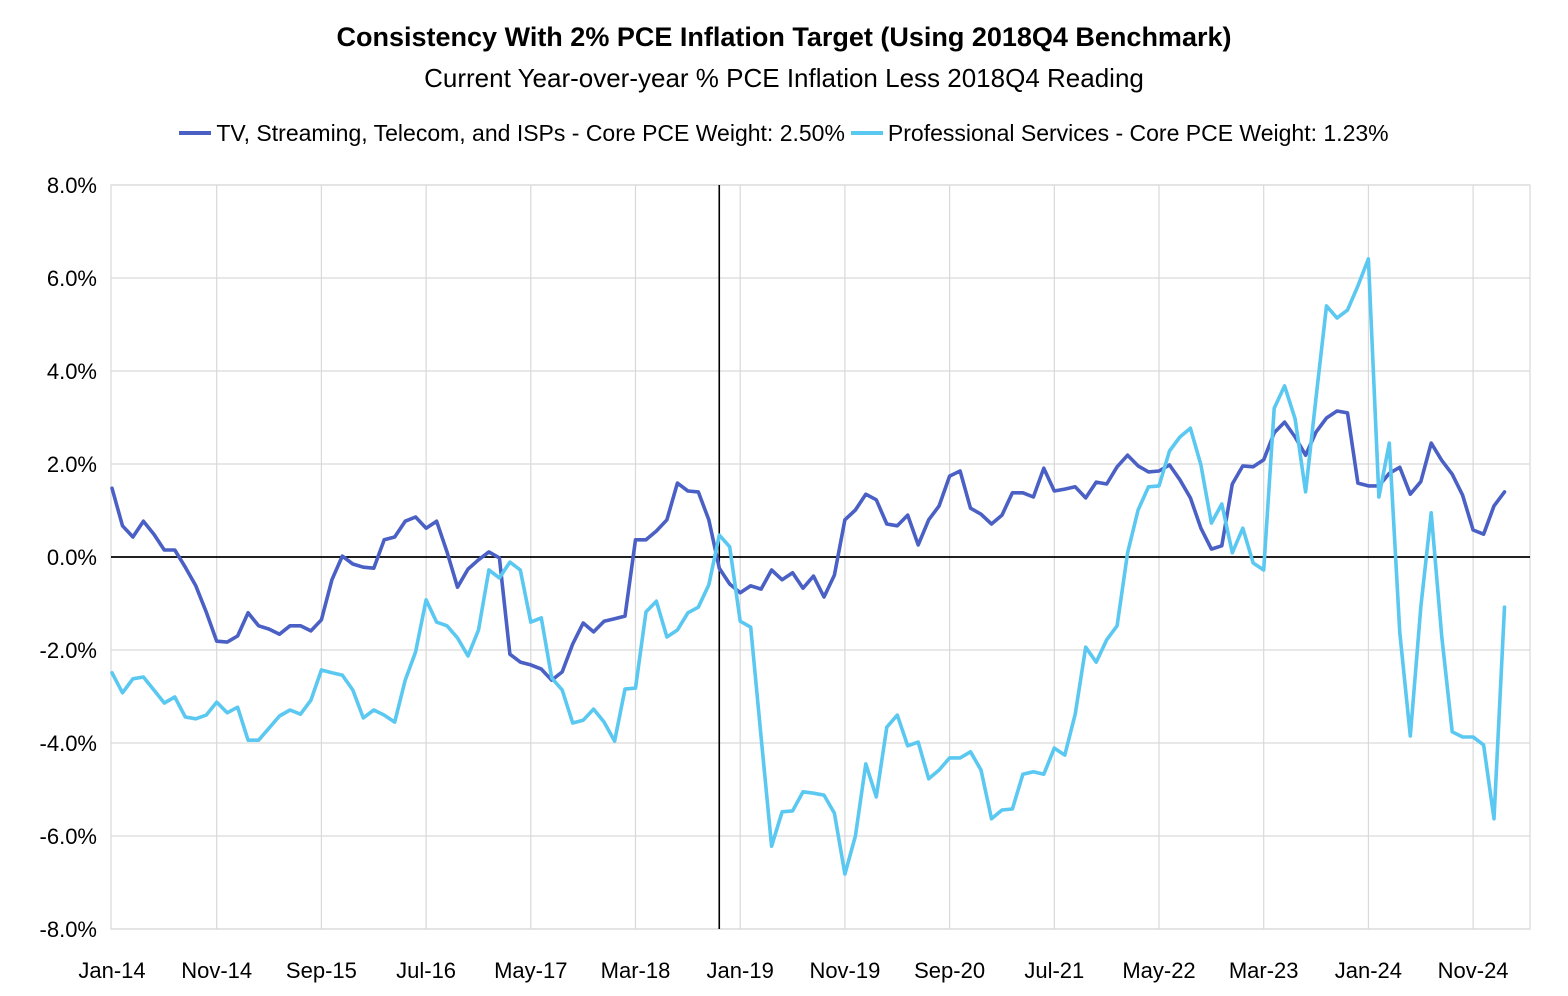 The width and height of the screenshot is (1568, 996). What do you see at coordinates (195, 133) in the screenshot?
I see `legend-swatch-tv-streaming` at bounding box center [195, 133].